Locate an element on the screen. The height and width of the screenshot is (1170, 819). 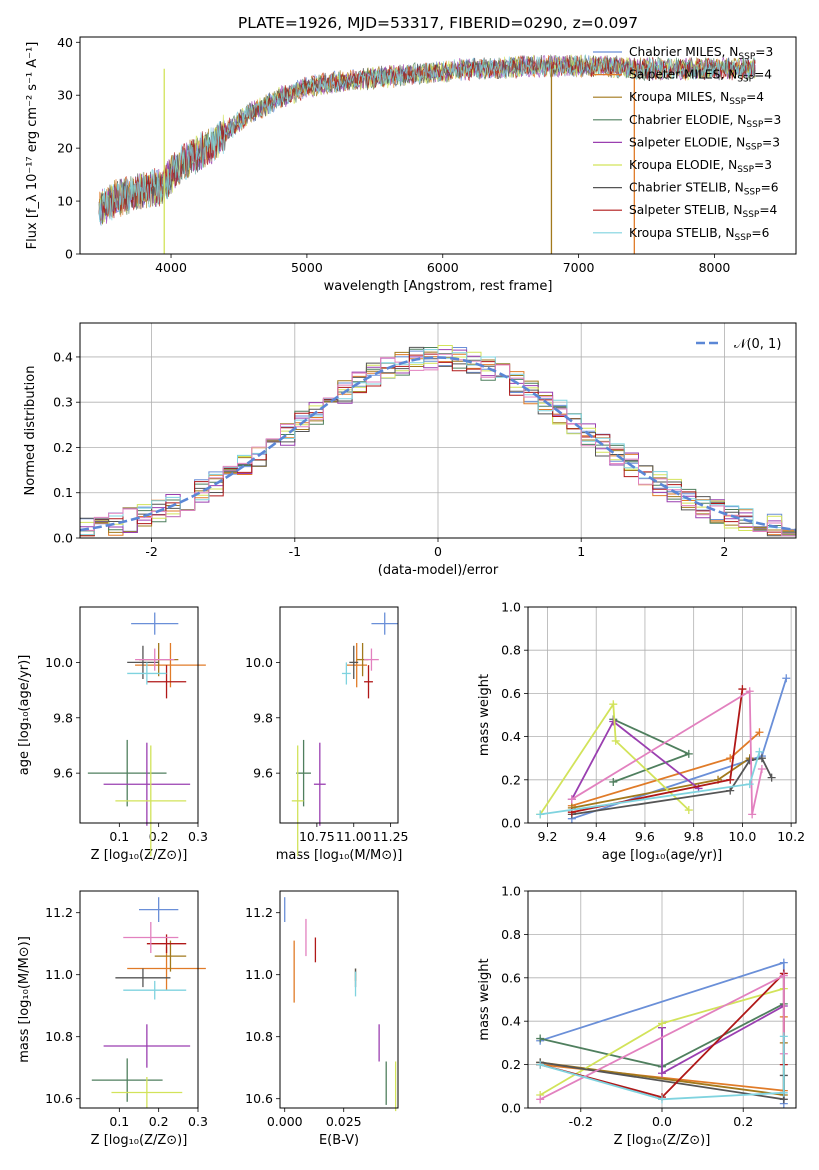
weight-series-line is located at coordinates (667, 752).